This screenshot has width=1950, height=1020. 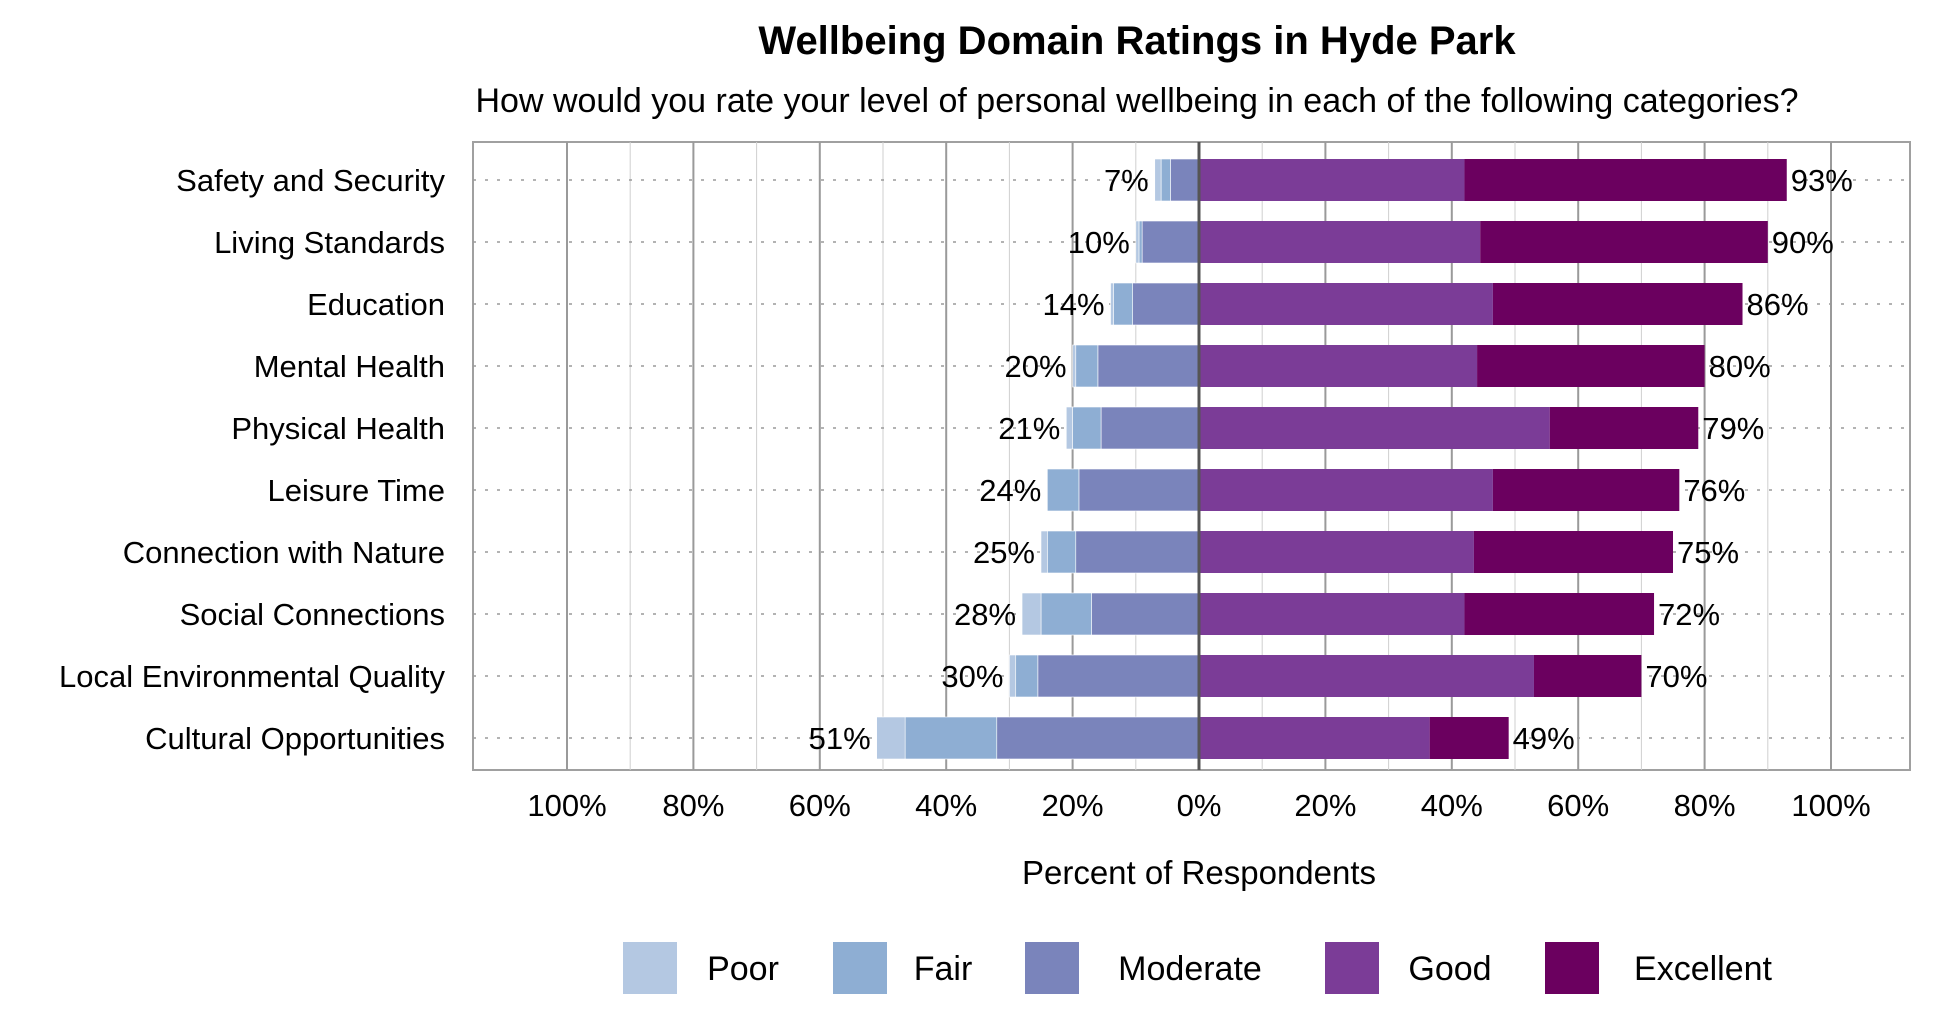 I want to click on negative-total-label: 14%, so click(x=1073, y=304).